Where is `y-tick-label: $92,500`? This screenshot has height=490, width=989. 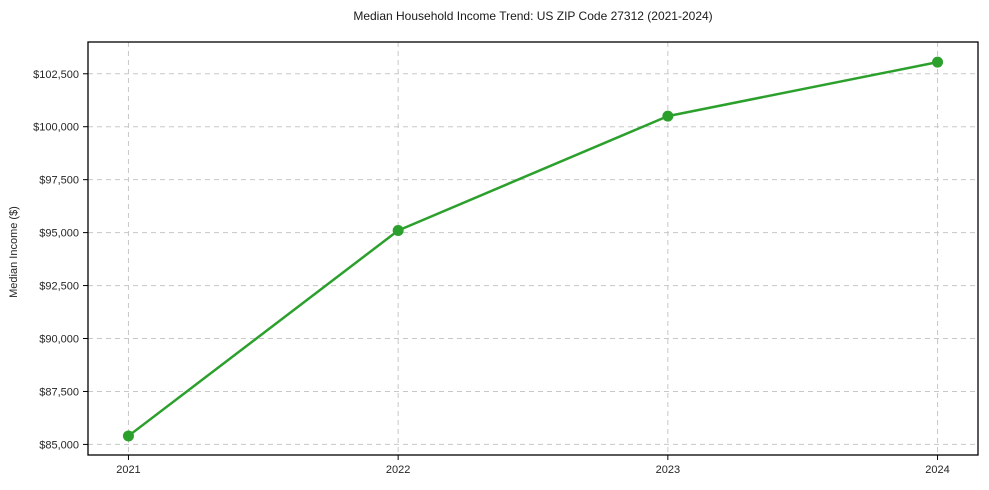 y-tick-label: $92,500 is located at coordinates (59, 287).